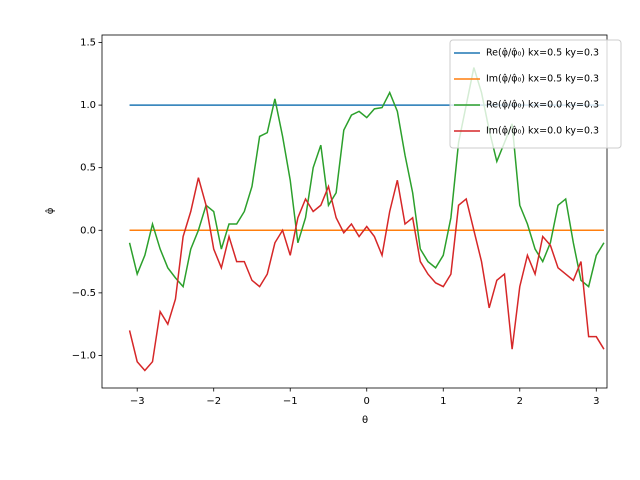 Image resolution: width=640 pixels, height=480 pixels. I want to click on x-tick-label: −1, so click(290, 401).